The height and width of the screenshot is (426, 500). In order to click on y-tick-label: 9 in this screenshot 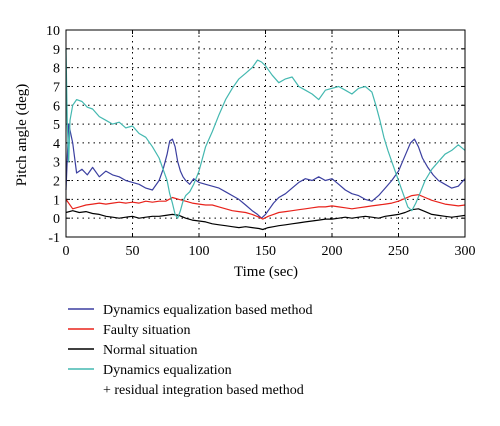, I will do `click(56, 50)`.